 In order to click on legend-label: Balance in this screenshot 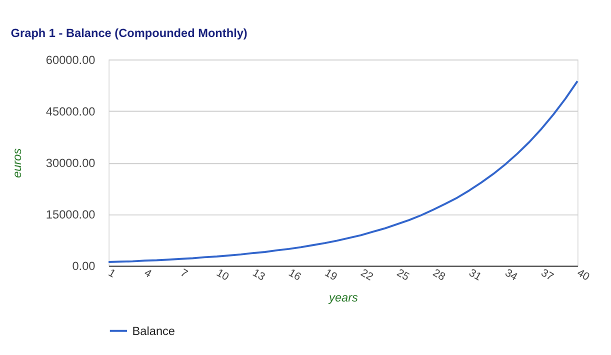, I will do `click(154, 331)`.